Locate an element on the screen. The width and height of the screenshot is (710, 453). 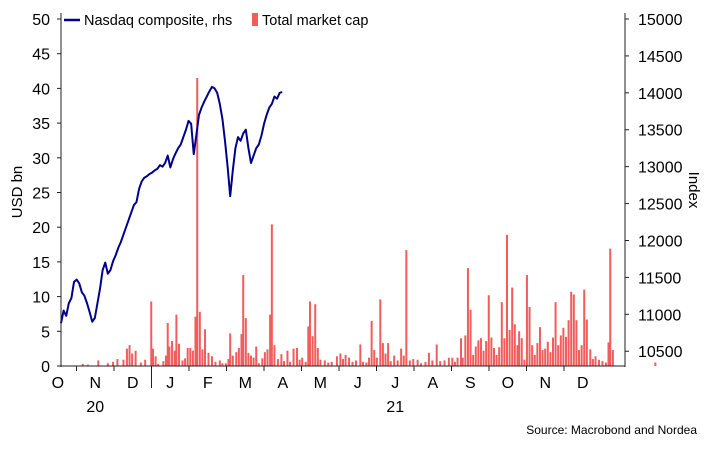
y-right-tick-label: 14500 is located at coordinates (660, 57).